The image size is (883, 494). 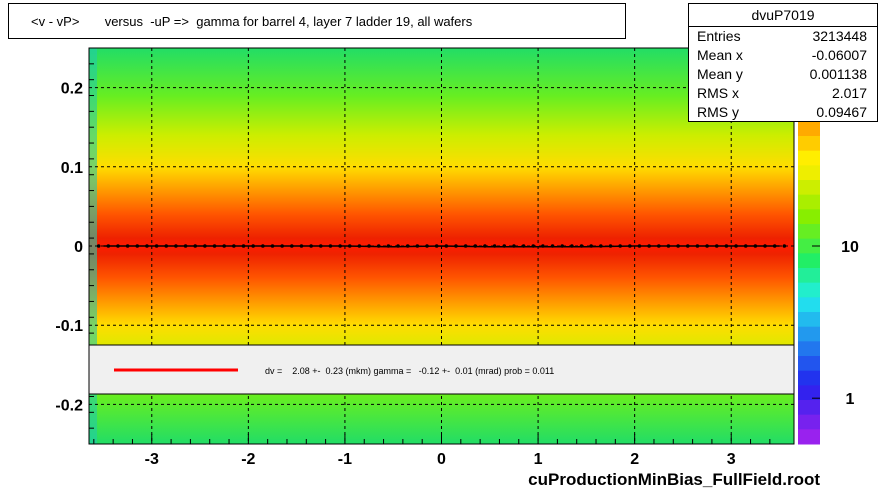 What do you see at coordinates (783, 36) in the screenshot?
I see `stats-row-entries: Entries 3213448` at bounding box center [783, 36].